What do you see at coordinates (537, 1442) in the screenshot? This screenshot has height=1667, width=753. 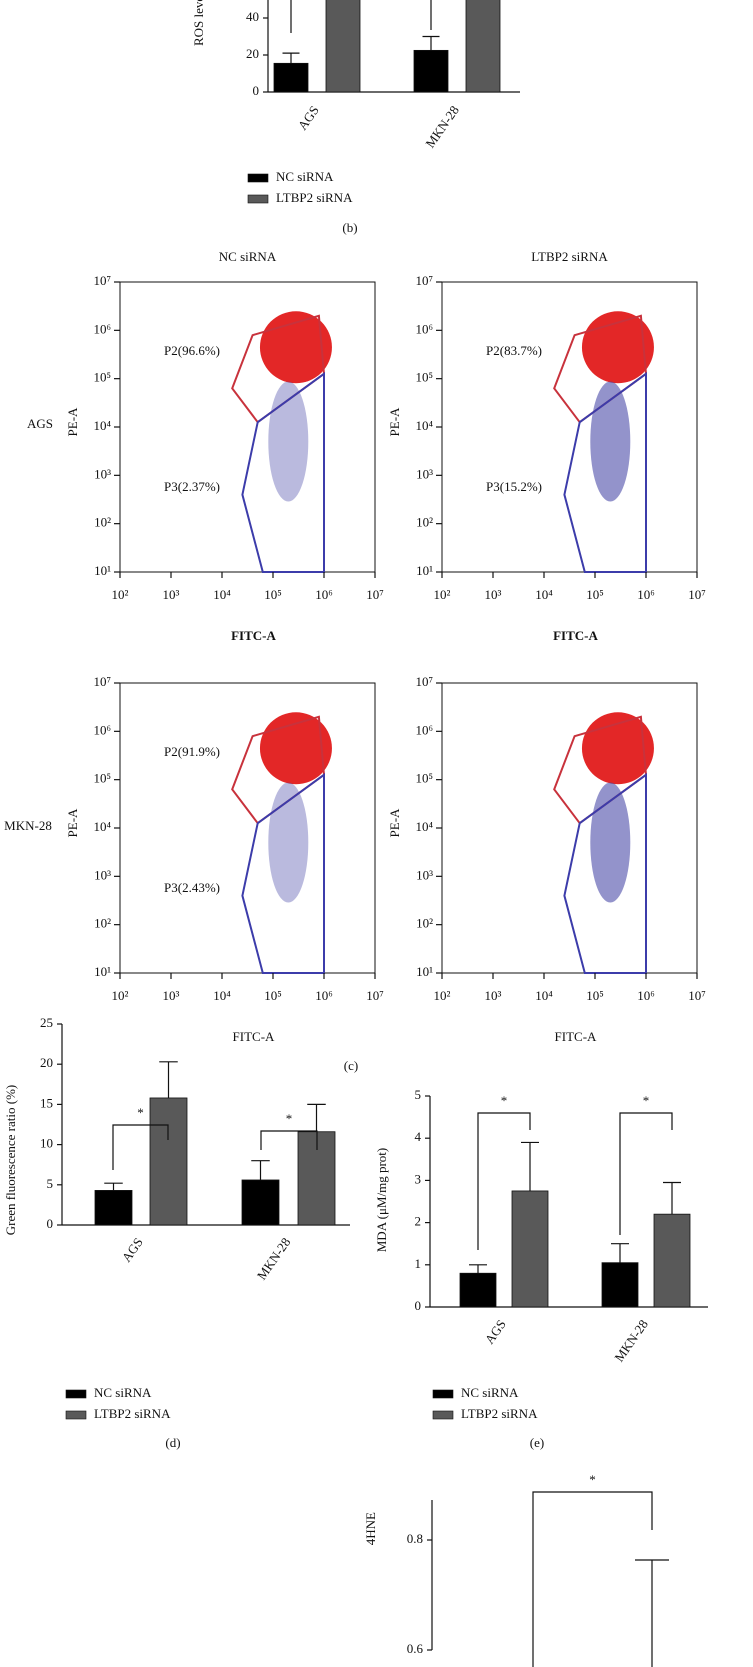 I see `caption: (e)` at bounding box center [537, 1442].